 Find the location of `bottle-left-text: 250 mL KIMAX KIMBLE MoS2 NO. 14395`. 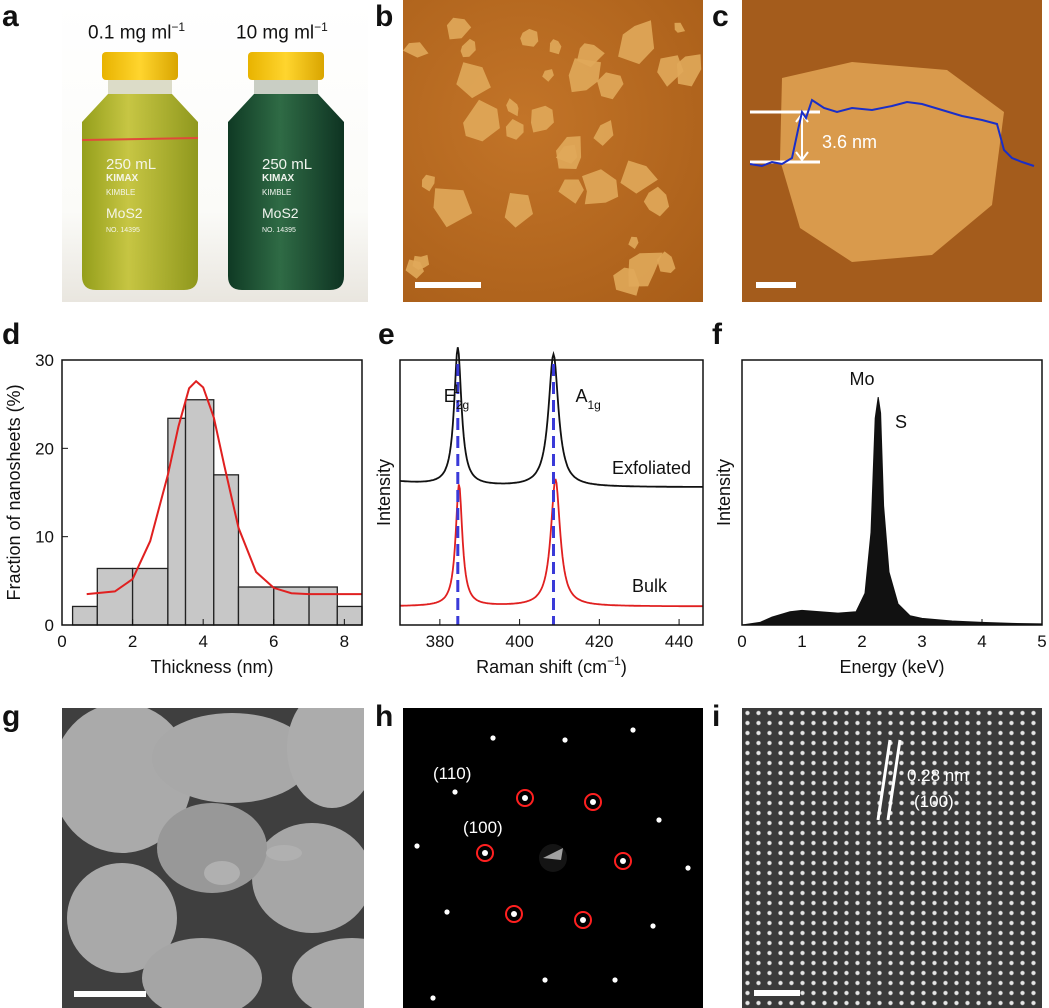

bottle-left-text: 250 mL KIMAX KIMBLE MoS2 NO. 14395 is located at coordinates (131, 195).